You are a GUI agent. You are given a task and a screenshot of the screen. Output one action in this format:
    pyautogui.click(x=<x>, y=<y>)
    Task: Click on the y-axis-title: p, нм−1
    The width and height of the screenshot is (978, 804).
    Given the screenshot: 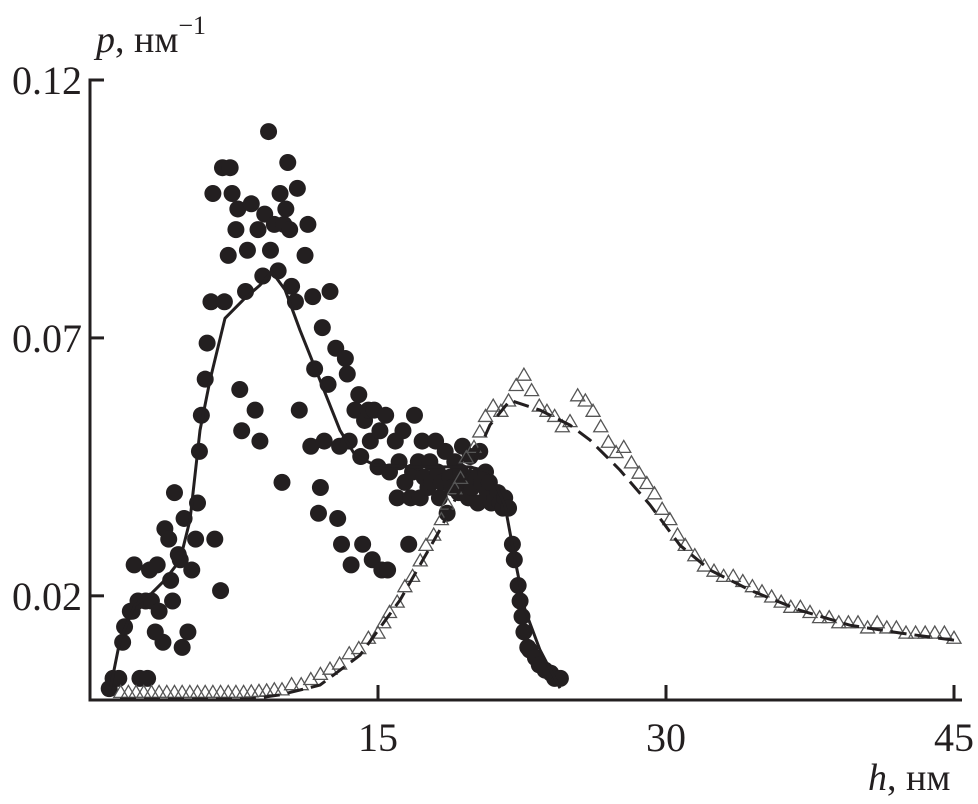 What is the action you would take?
    pyautogui.click(x=149, y=36)
    